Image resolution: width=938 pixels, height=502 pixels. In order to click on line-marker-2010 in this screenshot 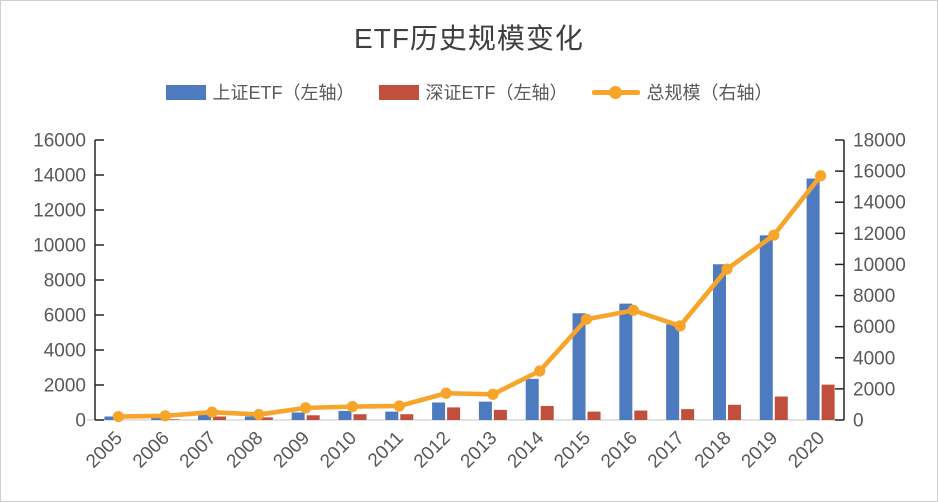, I will do `click(352, 407)`.